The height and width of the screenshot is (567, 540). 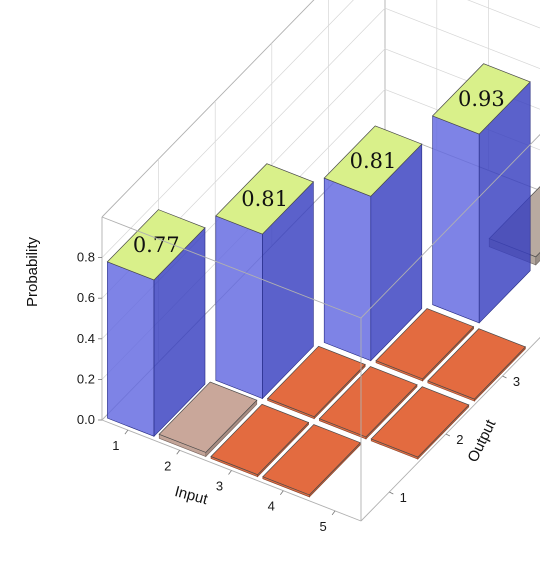 I want to click on box-back-edge, so click(x=462, y=14).